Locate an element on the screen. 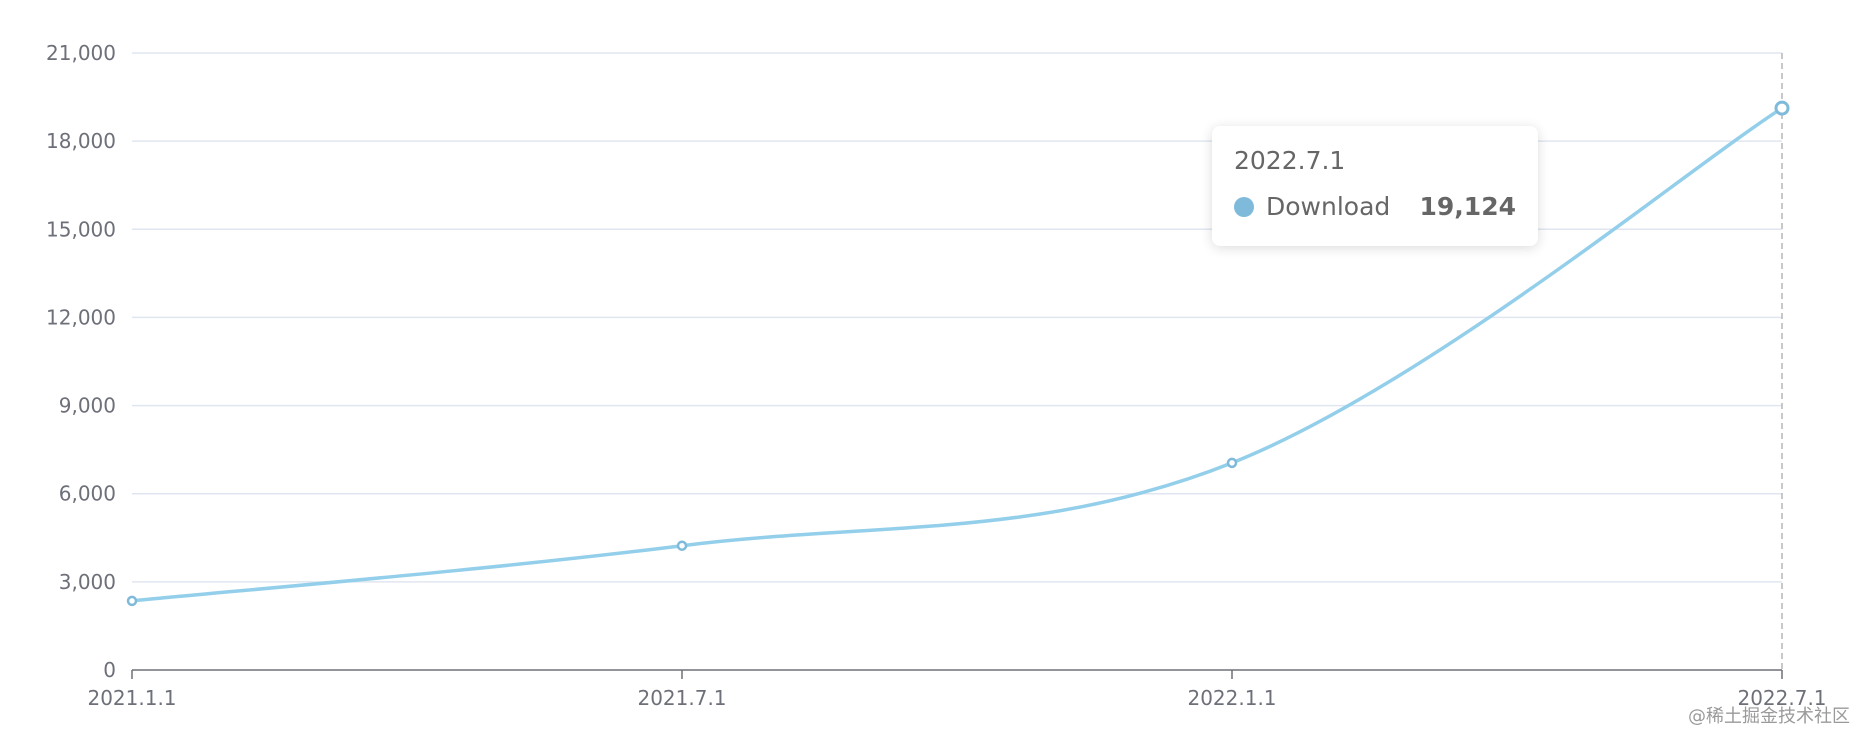 This screenshot has height=748, width=1864. x-tick-label: 2022.1.1 is located at coordinates (1231, 698).